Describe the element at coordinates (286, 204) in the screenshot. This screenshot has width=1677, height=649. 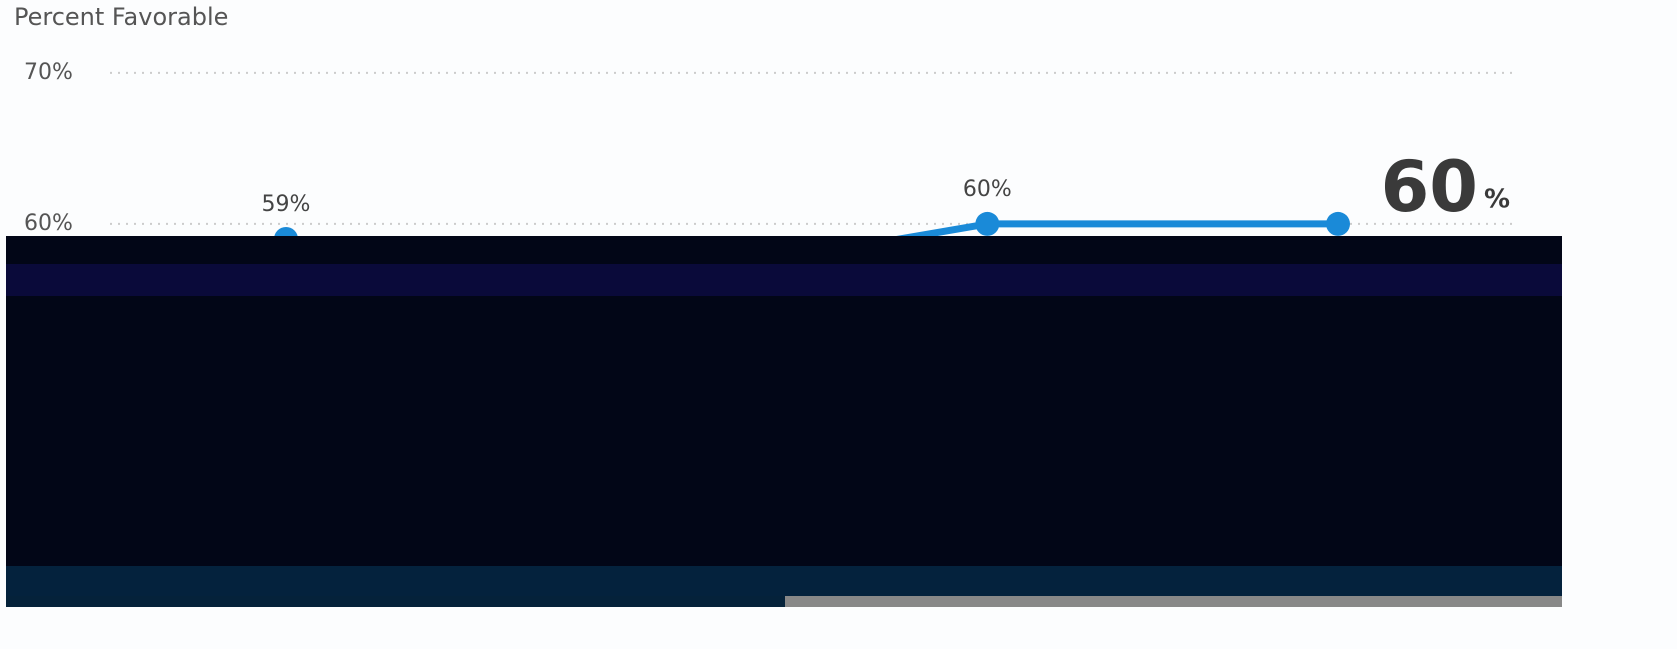
I see `data-label: 59%` at that location.